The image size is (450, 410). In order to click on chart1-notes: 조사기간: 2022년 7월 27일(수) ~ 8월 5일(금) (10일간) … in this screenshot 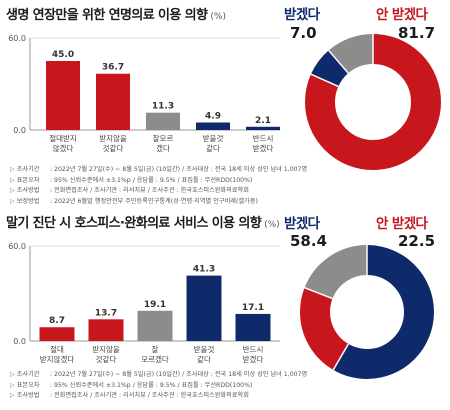, I will do `click(158, 186)`.